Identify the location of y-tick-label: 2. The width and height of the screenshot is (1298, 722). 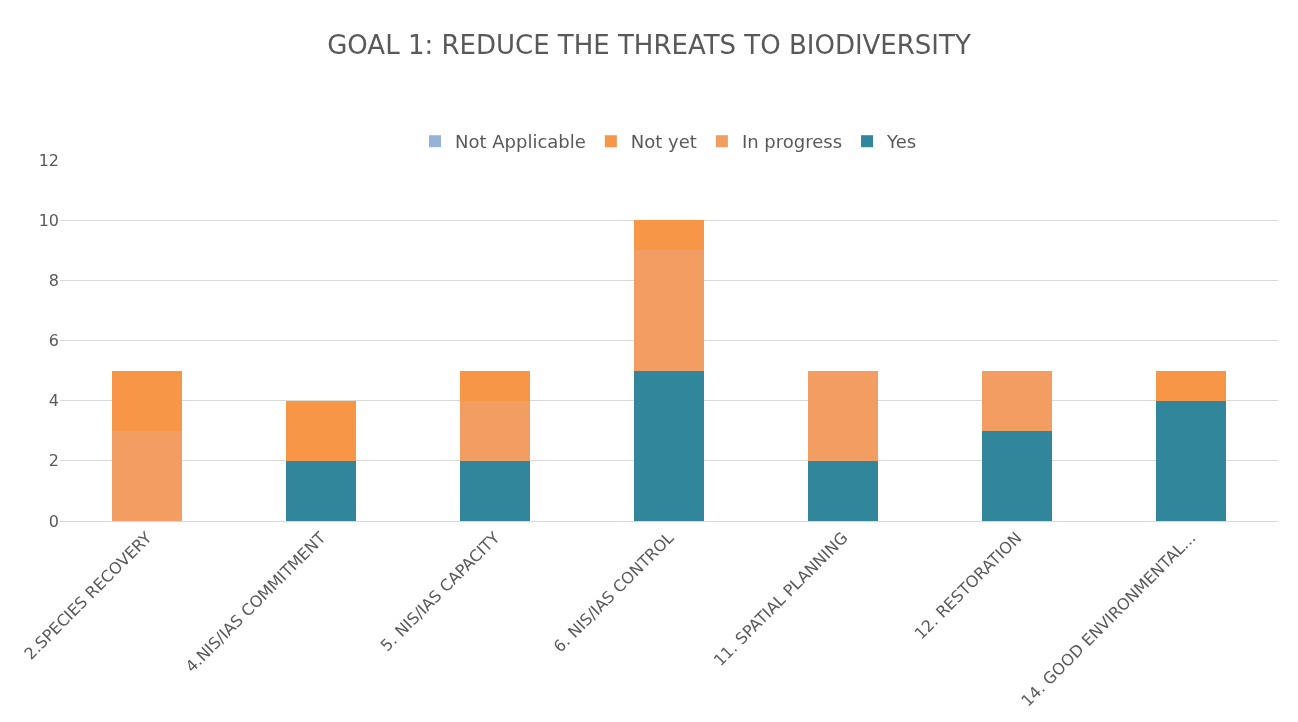
(53, 461).